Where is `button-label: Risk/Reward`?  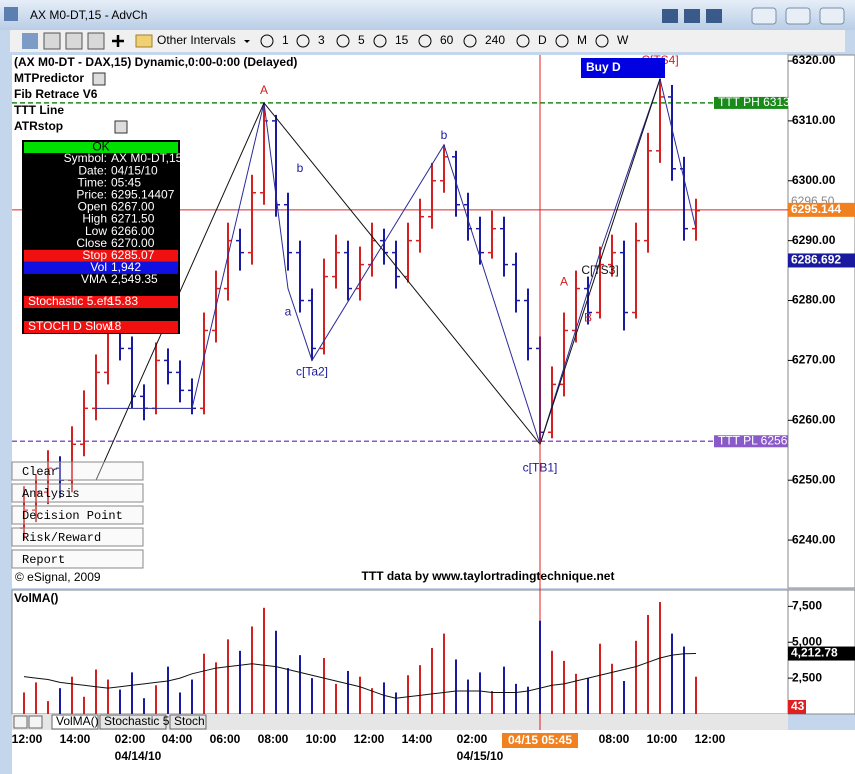
button-label: Risk/Reward is located at coordinates (61, 538).